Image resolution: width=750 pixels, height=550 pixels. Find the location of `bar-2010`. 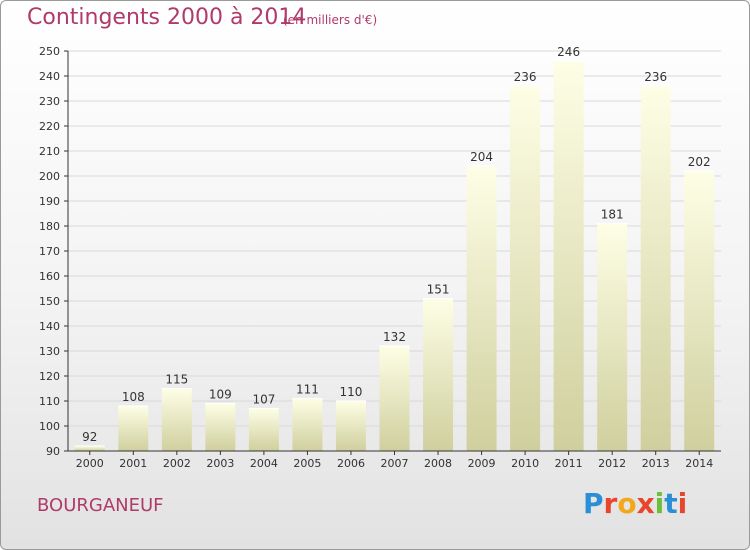

bar-2010 is located at coordinates (525, 268).